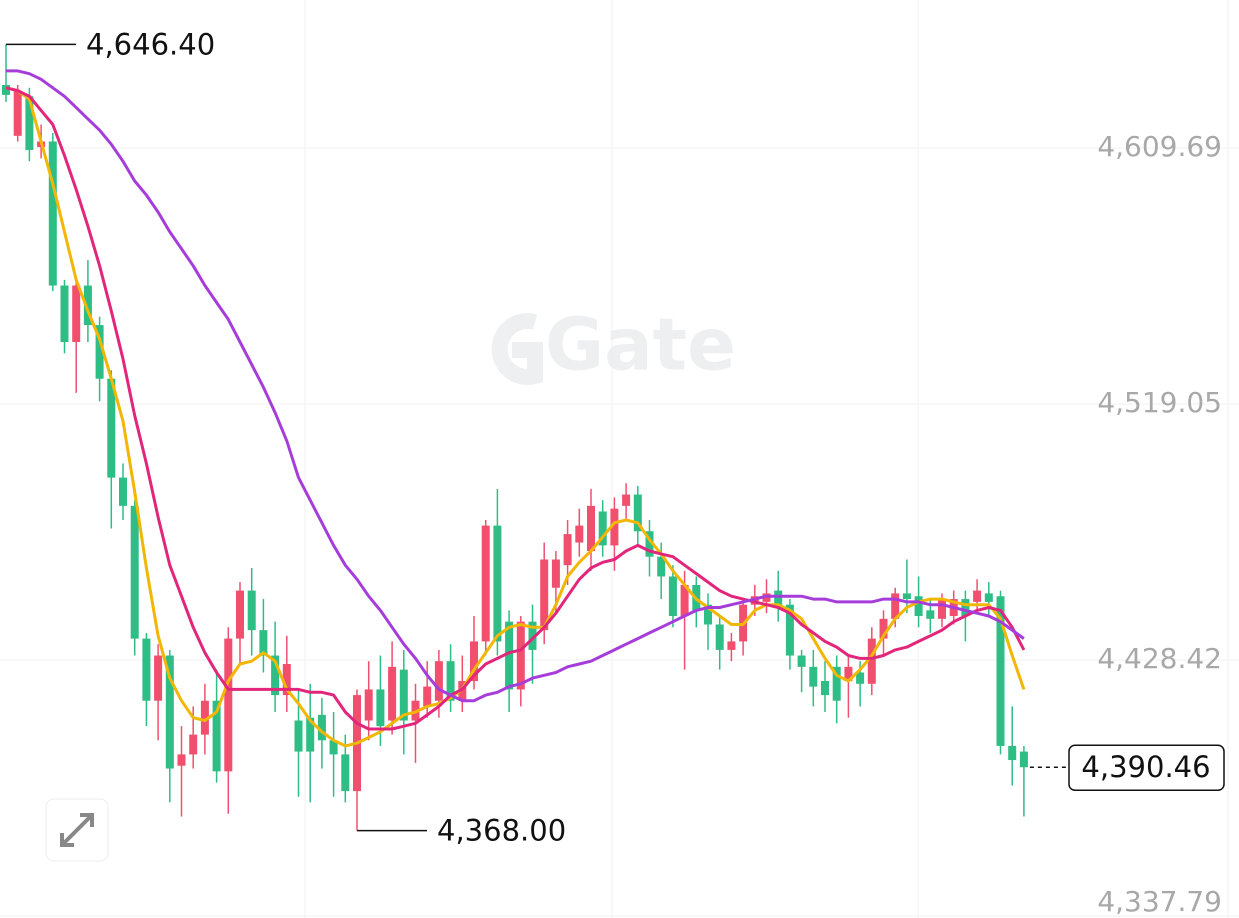 The image size is (1239, 918). Describe the element at coordinates (640, 345) in the screenshot. I see `watermark-text: Gate` at that location.